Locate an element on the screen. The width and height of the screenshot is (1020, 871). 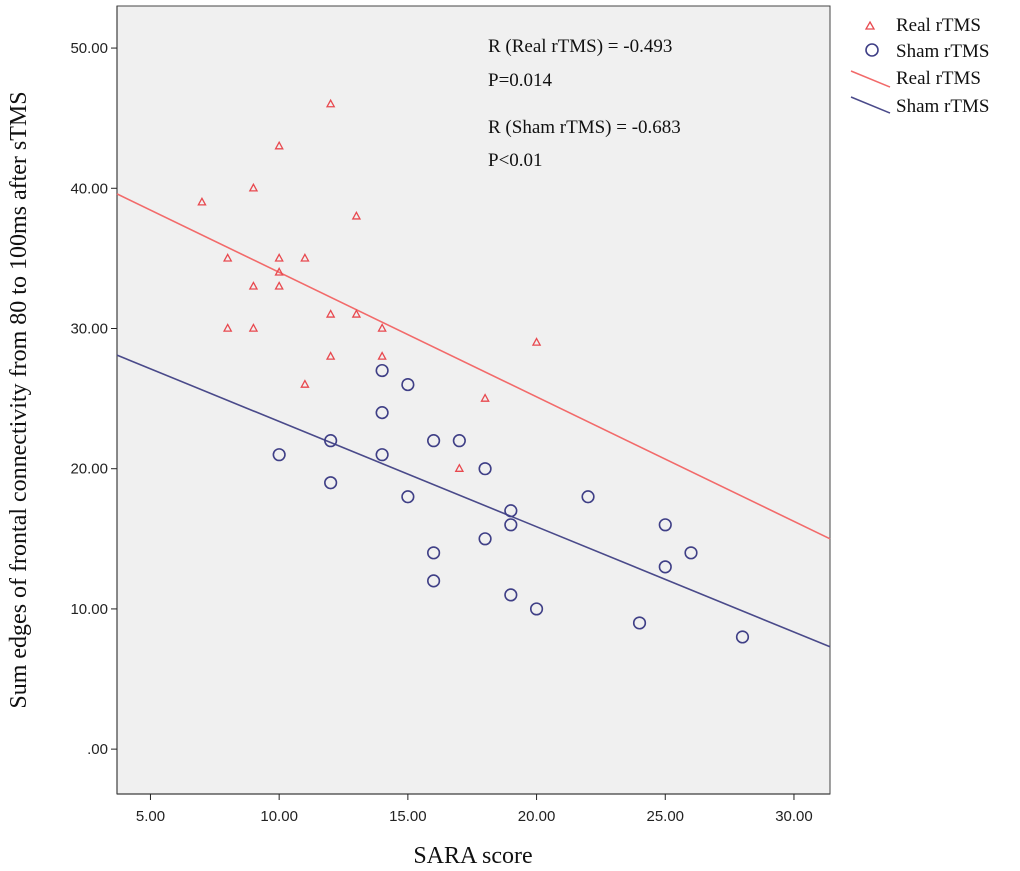
y-tick-label: 50.00 is located at coordinates (89, 48).